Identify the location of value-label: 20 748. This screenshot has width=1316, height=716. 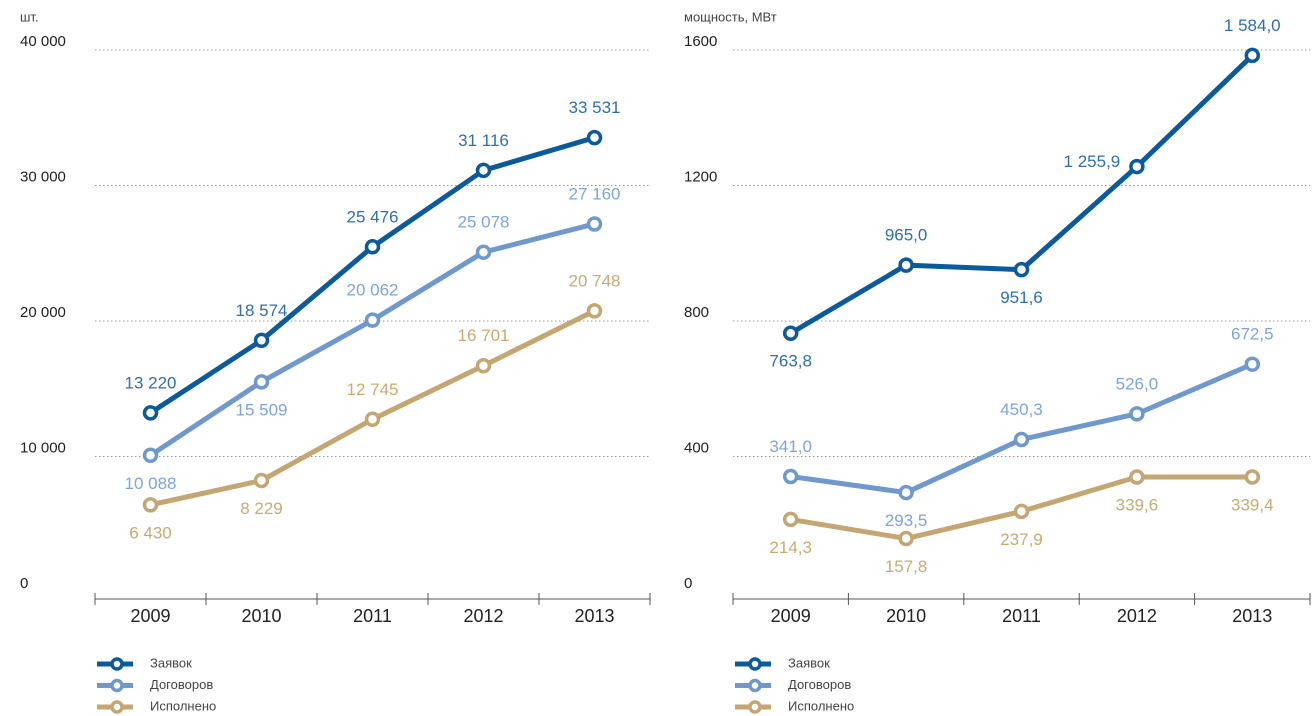
(595, 280).